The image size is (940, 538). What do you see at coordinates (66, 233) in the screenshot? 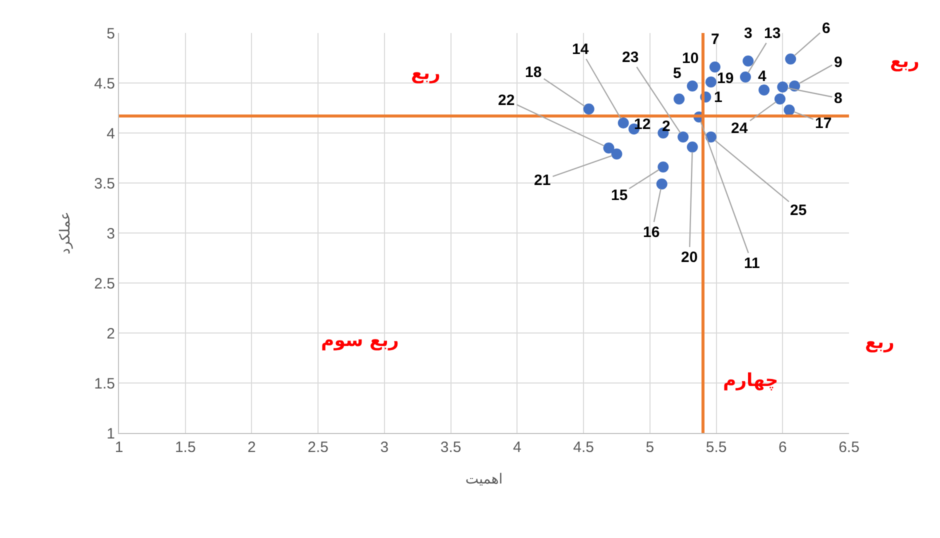
I see `y-axis-title: عملکرد` at bounding box center [66, 233].